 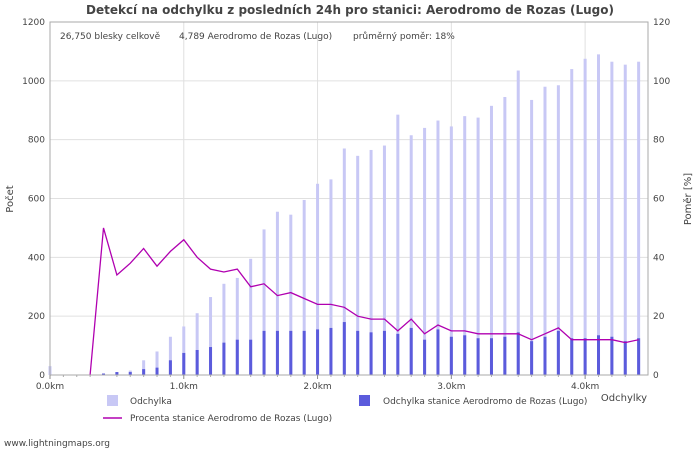 I want to click on station-bars, so click(x=371, y=348).